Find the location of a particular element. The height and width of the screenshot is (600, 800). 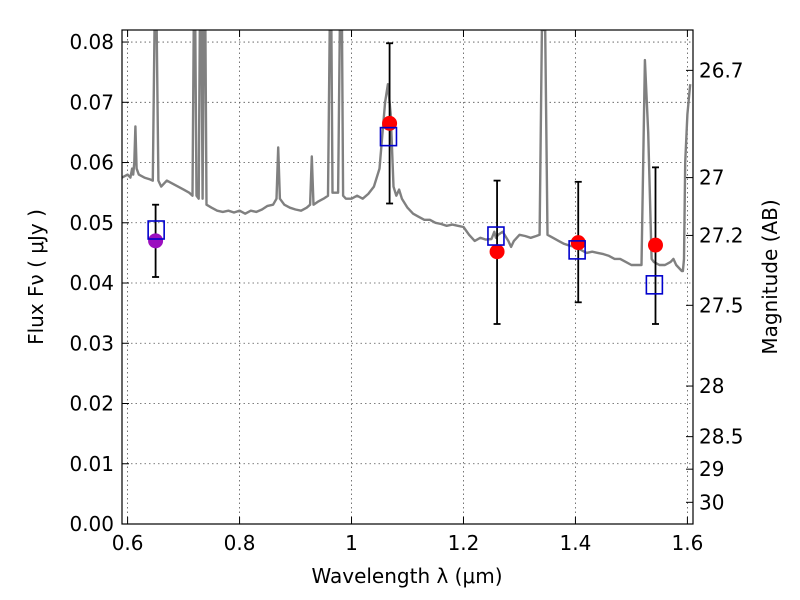

y-tick-label: 0.02 is located at coordinates (91, 404).